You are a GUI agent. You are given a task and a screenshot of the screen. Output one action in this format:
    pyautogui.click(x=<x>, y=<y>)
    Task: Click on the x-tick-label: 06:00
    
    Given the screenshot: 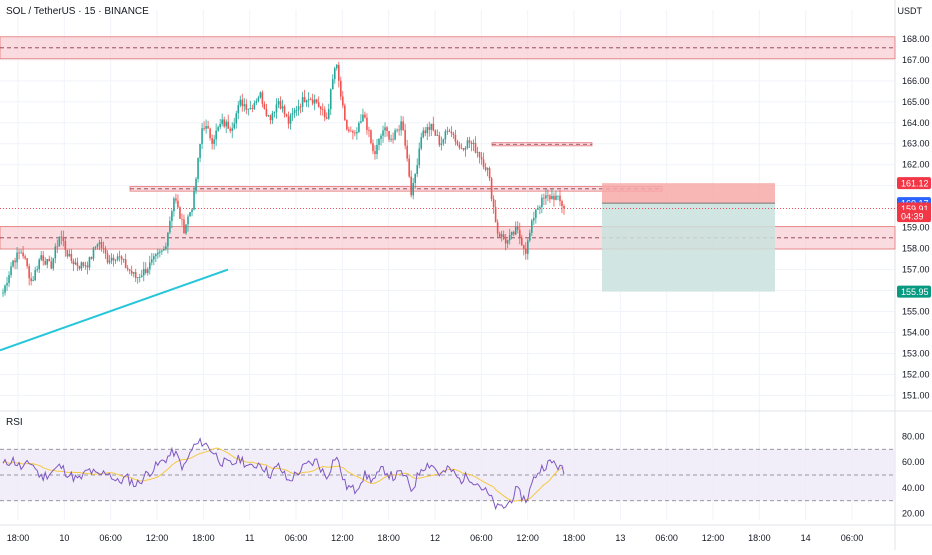 What is the action you would take?
    pyautogui.click(x=296, y=538)
    